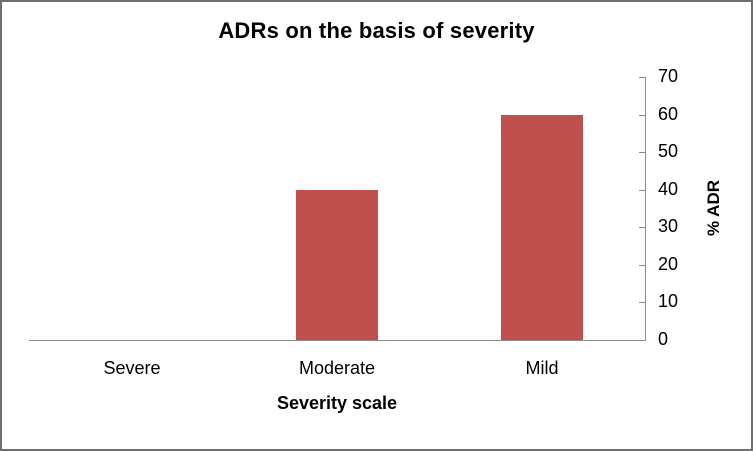 The height and width of the screenshot is (451, 753). Describe the element at coordinates (668, 76) in the screenshot. I see `y-tick-label: 70` at that location.